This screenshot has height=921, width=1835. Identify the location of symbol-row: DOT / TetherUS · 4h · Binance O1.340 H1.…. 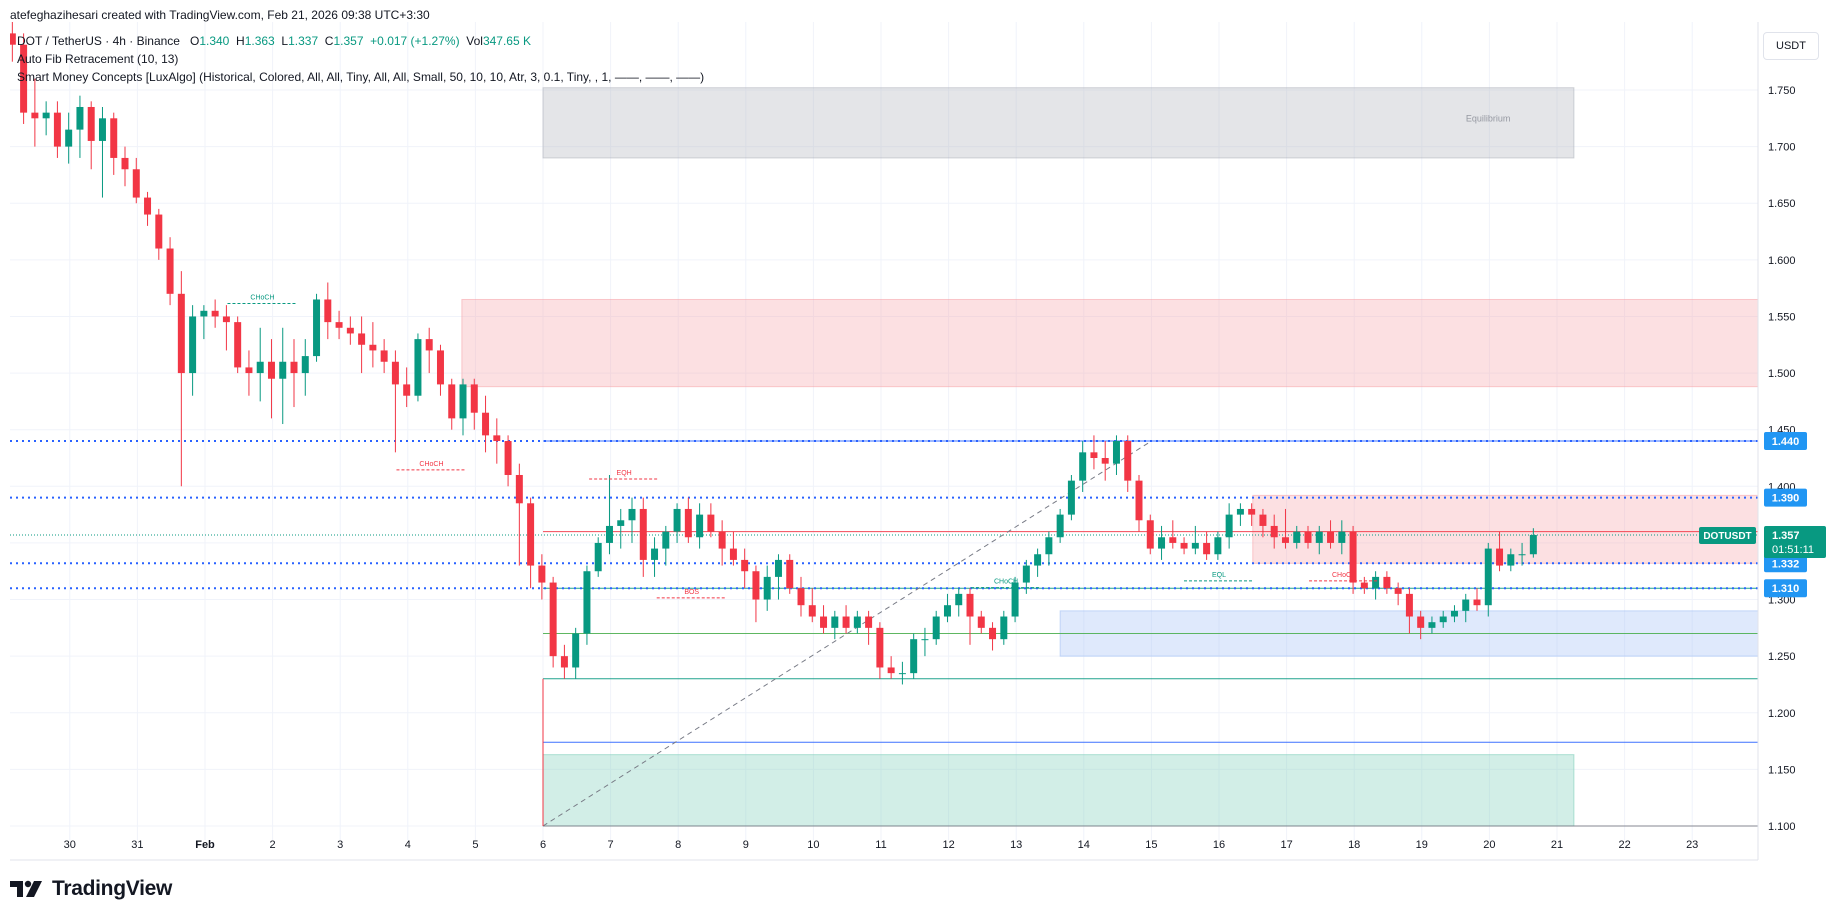
(360, 41).